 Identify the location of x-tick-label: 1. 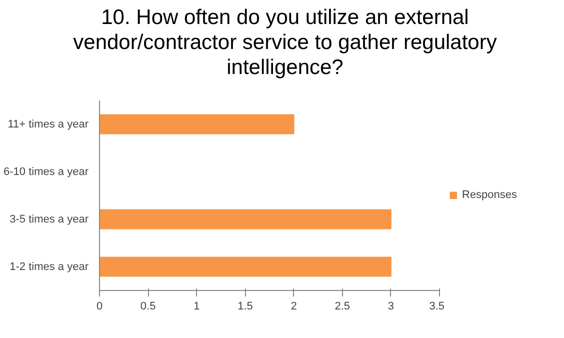
(197, 306).